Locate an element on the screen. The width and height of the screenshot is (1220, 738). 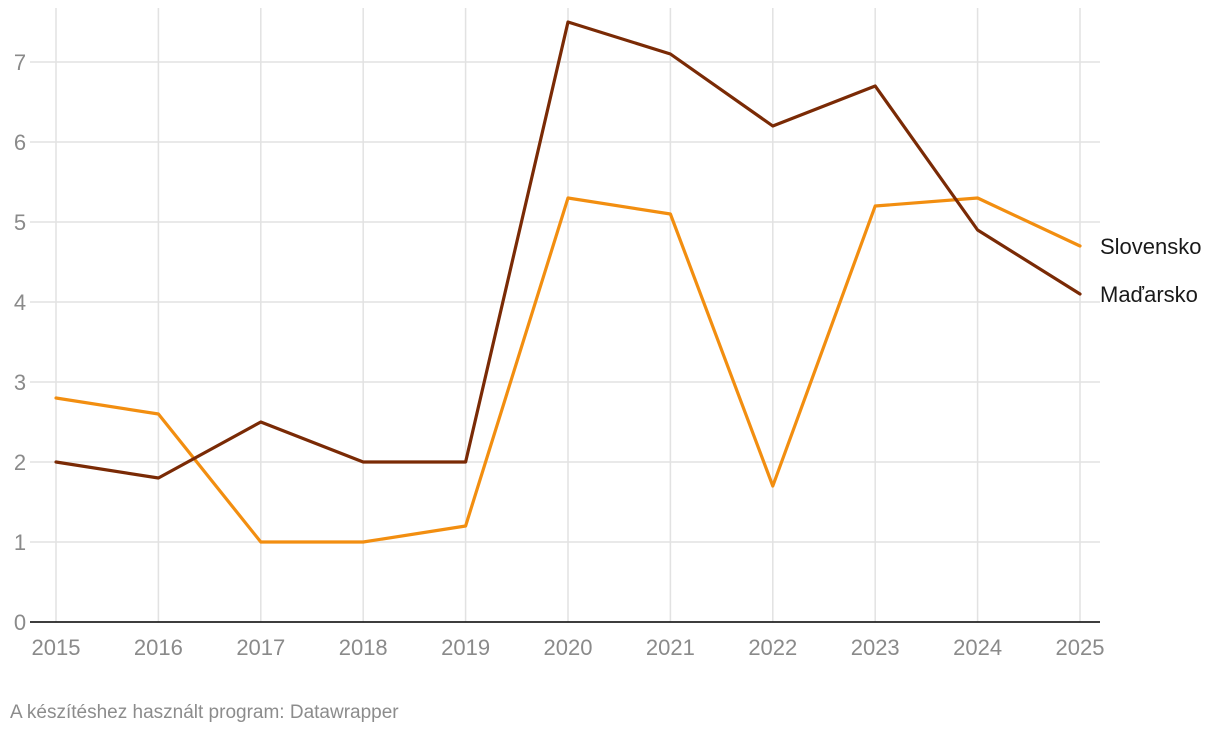
y-tick-label: 5 is located at coordinates (20, 222).